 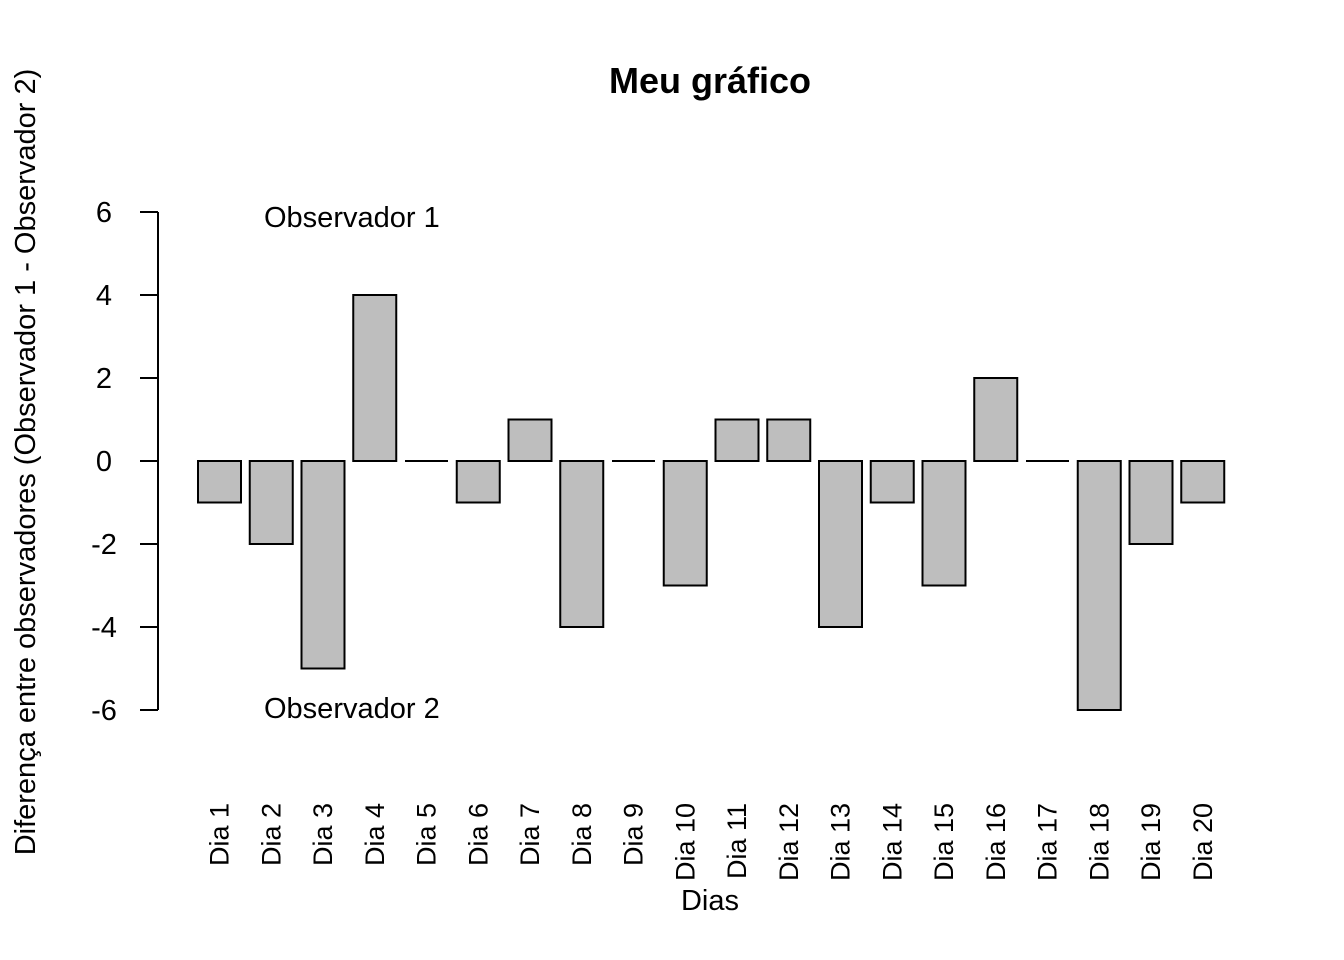 What do you see at coordinates (634, 834) in the screenshot?
I see `x-category-label: Dia 9` at bounding box center [634, 834].